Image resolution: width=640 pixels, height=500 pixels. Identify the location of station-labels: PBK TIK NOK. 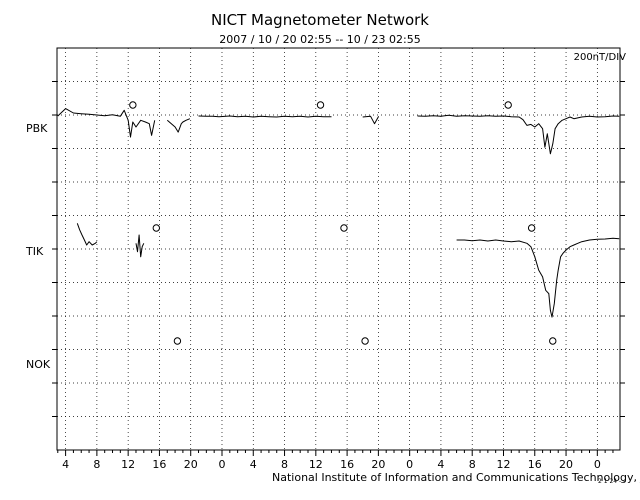
(38, 246).